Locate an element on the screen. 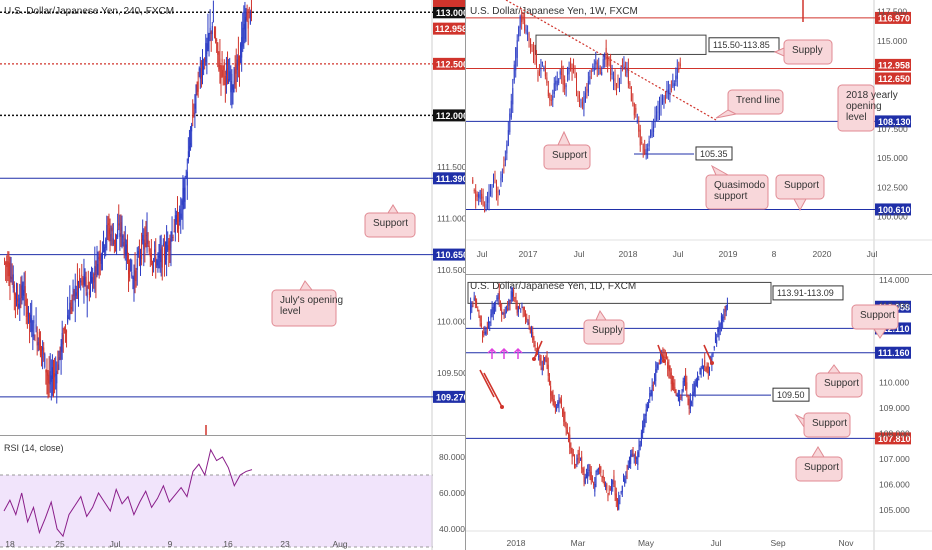 The width and height of the screenshot is (932, 550). daily-red-arrow-up is located at coordinates (487, 383).